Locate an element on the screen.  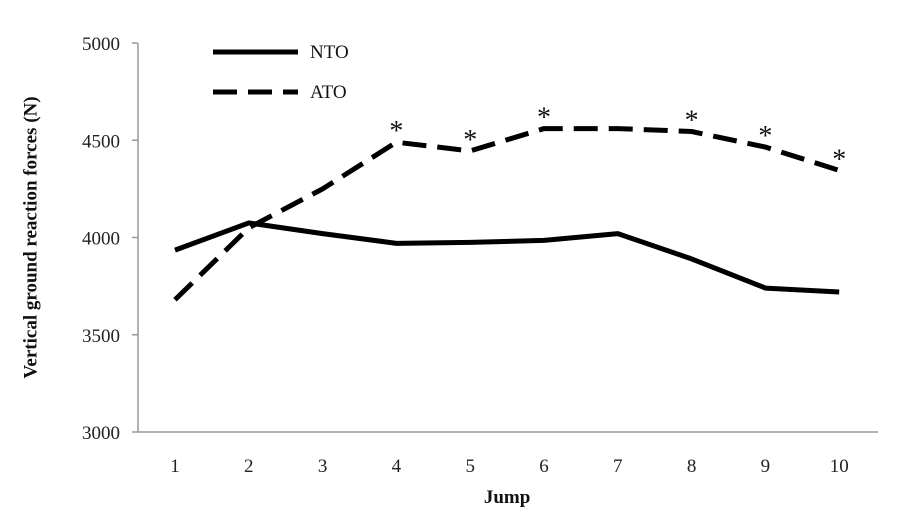
x-axis-title: Jump is located at coordinates (507, 497).